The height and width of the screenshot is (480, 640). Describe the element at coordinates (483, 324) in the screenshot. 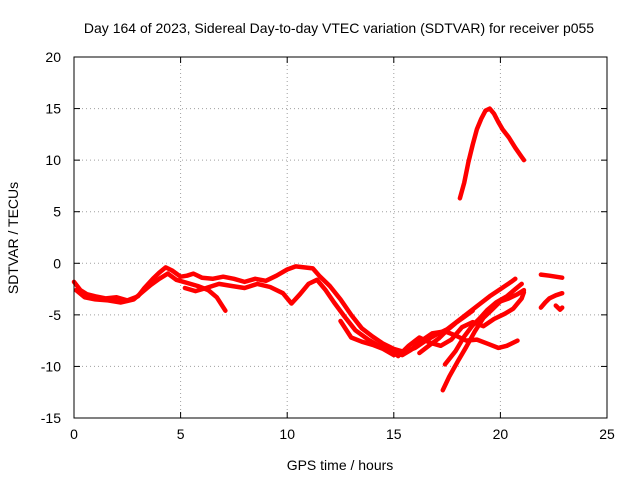

I see `series-track-g` at that location.